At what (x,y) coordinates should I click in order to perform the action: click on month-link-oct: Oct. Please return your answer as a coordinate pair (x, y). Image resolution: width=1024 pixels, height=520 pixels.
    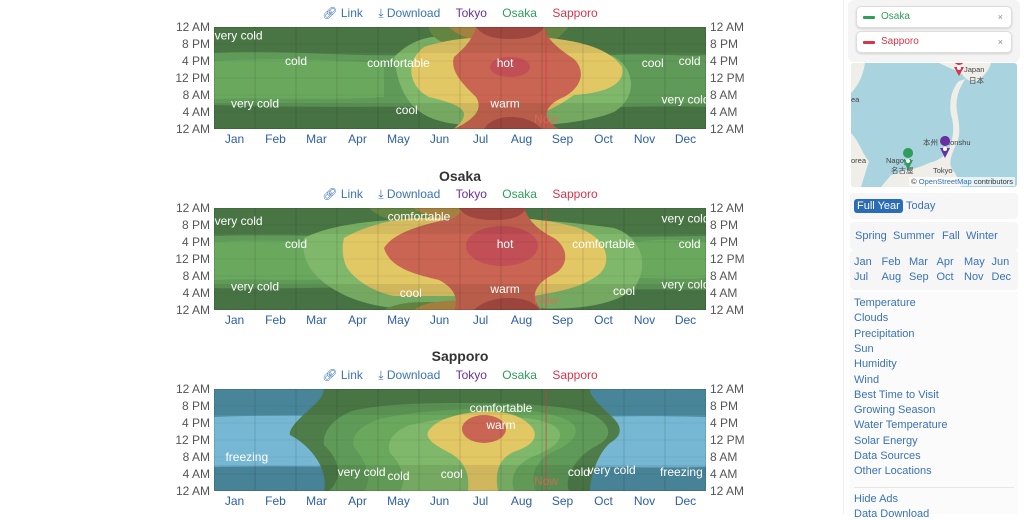
    Looking at the image, I should click on (945, 277).